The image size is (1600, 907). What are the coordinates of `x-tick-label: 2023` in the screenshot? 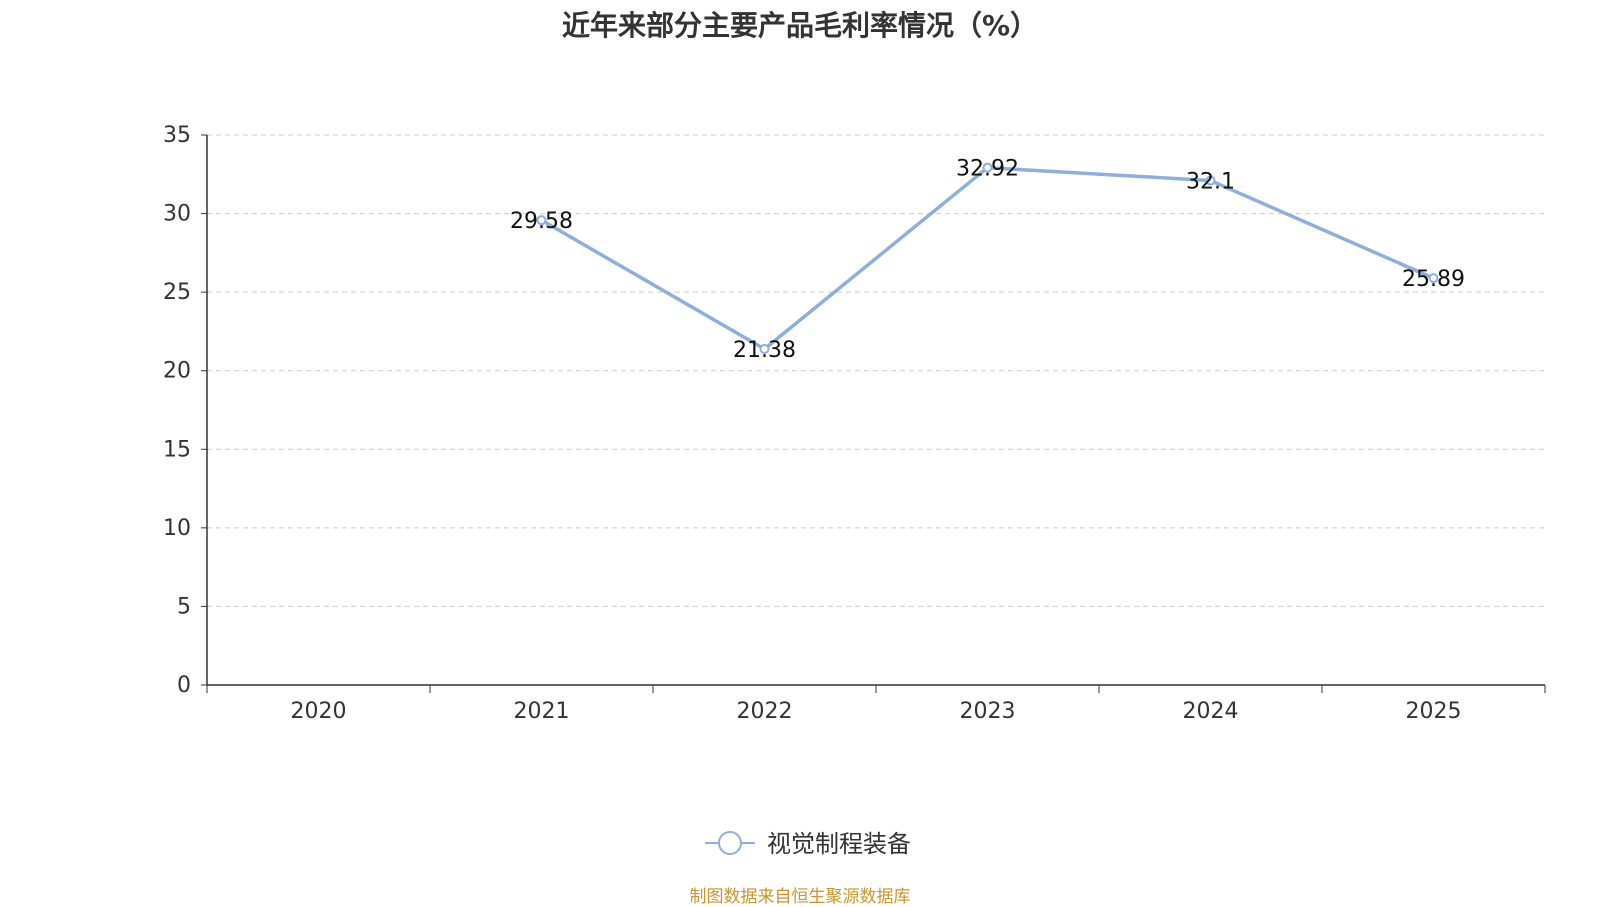 It's located at (988, 711).